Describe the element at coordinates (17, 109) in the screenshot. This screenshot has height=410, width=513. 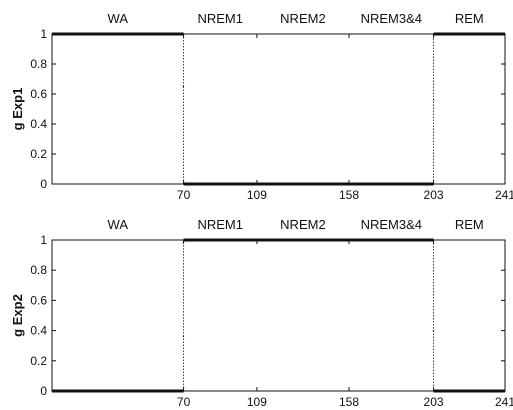
I see `y-axis-label: g Exp1` at that location.